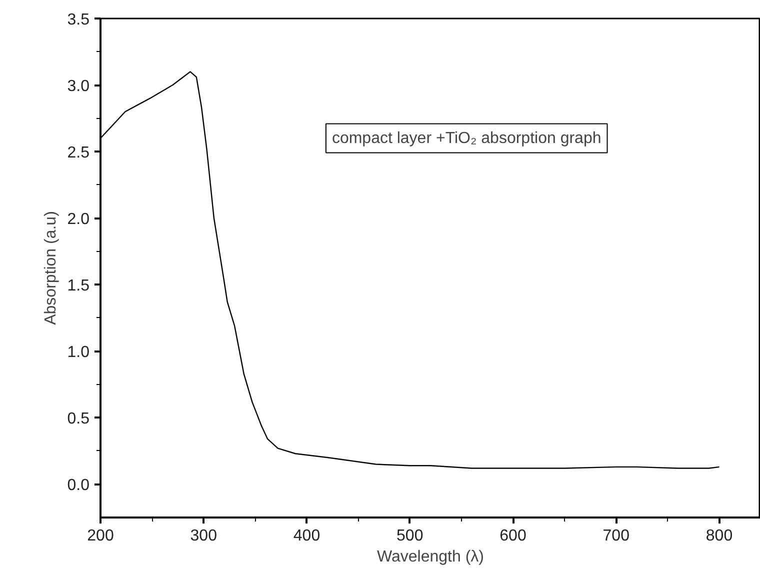  What do you see at coordinates (78, 219) in the screenshot?
I see `y-tick-label: 2.0` at bounding box center [78, 219].